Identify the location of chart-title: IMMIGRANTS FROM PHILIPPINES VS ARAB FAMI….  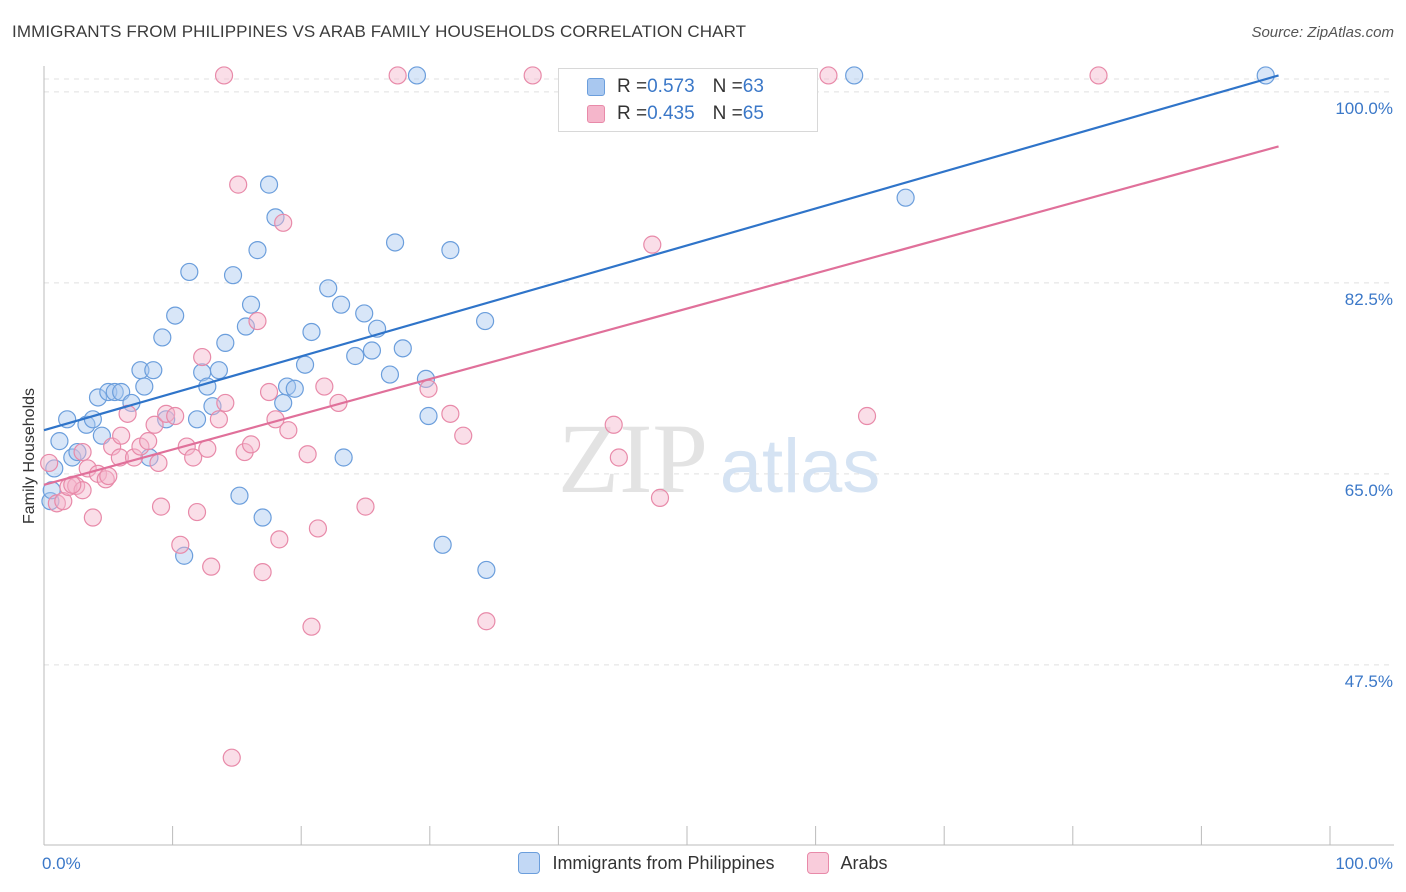
(379, 31).